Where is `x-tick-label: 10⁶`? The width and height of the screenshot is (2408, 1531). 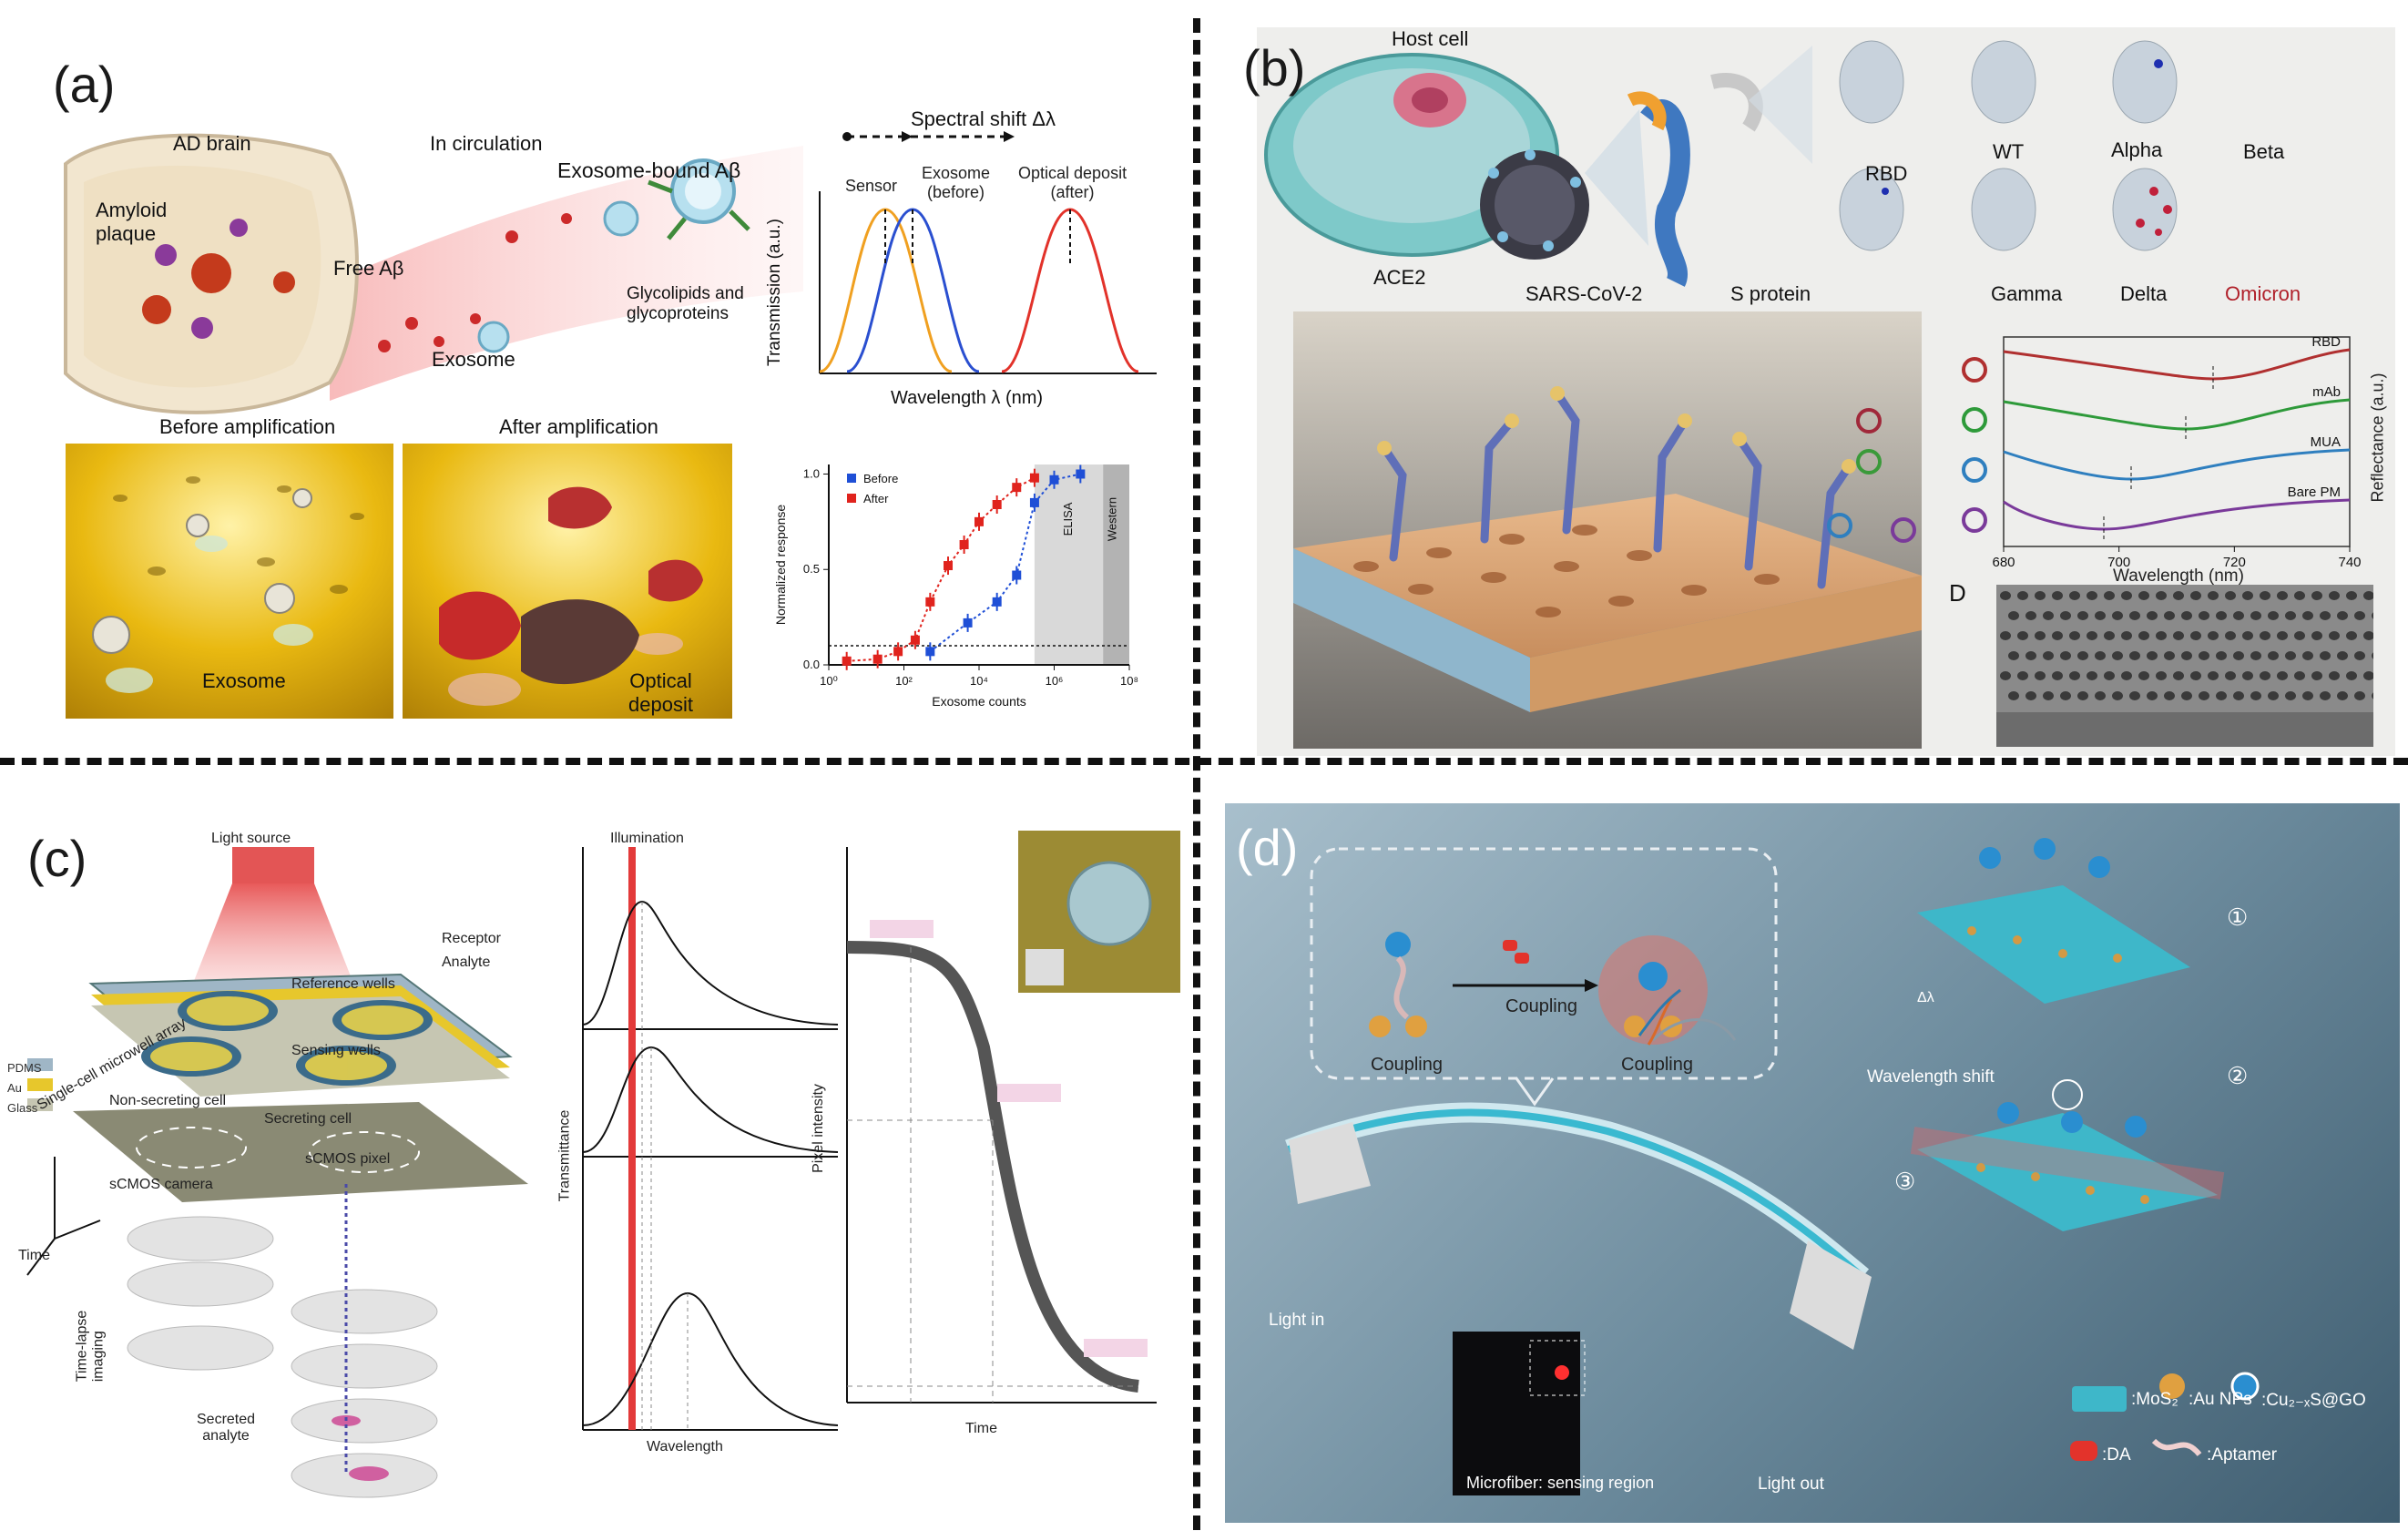 x-tick-label: 10⁶ is located at coordinates (1055, 681).